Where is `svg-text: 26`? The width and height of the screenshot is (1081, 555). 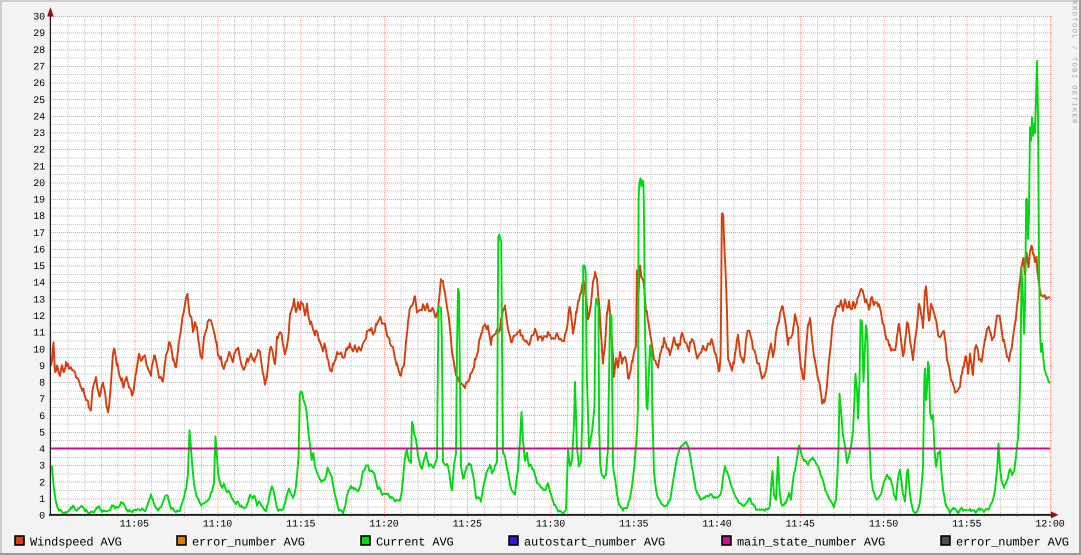
svg-text: 26 is located at coordinates (39, 84).